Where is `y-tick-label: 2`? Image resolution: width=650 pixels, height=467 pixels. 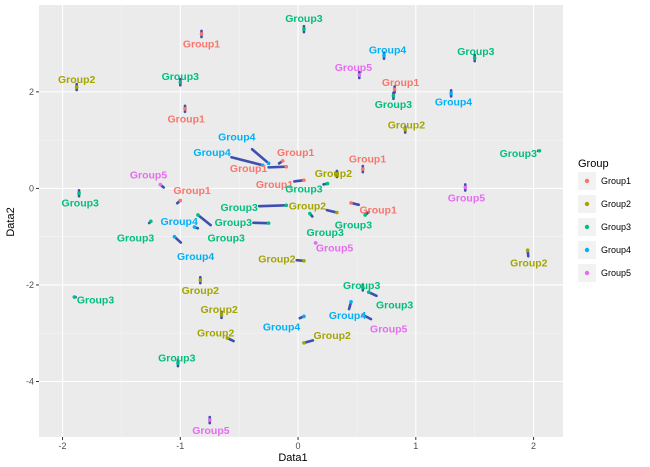
y-tick-label: 2 is located at coordinates (31, 92).